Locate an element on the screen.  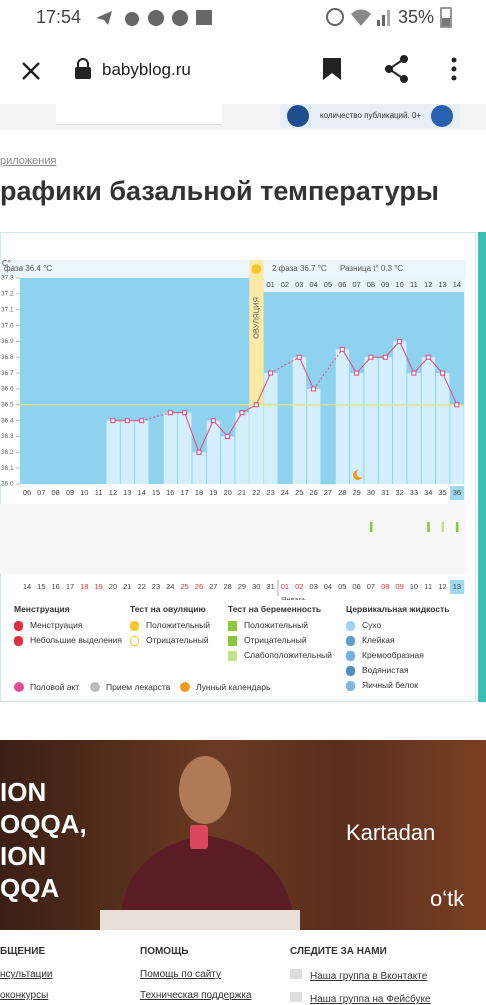
legend-title: Тест на овуляцию is located at coordinates (168, 609).